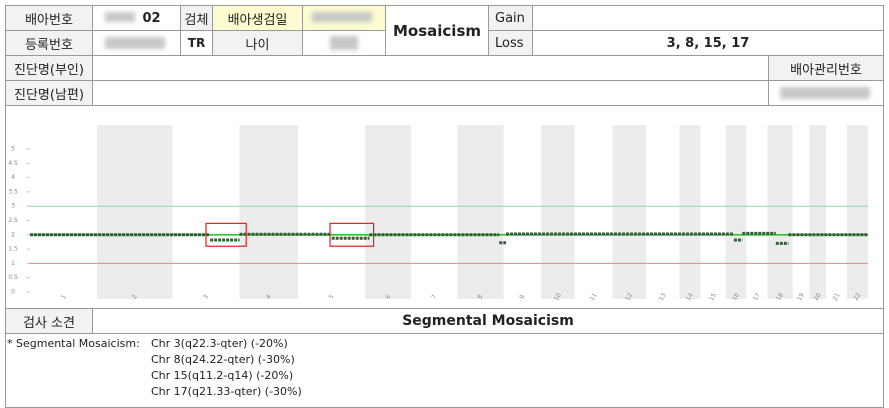 This screenshot has width=889, height=408. Describe the element at coordinates (13, 220) in the screenshot. I see `y-tick-label: 2.5` at that location.